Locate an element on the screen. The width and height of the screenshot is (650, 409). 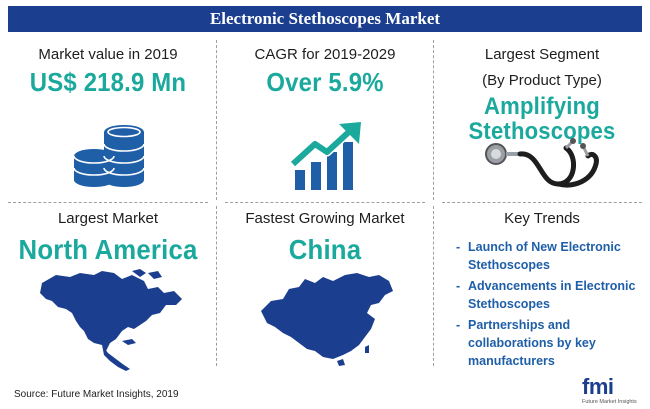
fastest-market-card: Fastest Growing Market China is located at coordinates (325, 287).